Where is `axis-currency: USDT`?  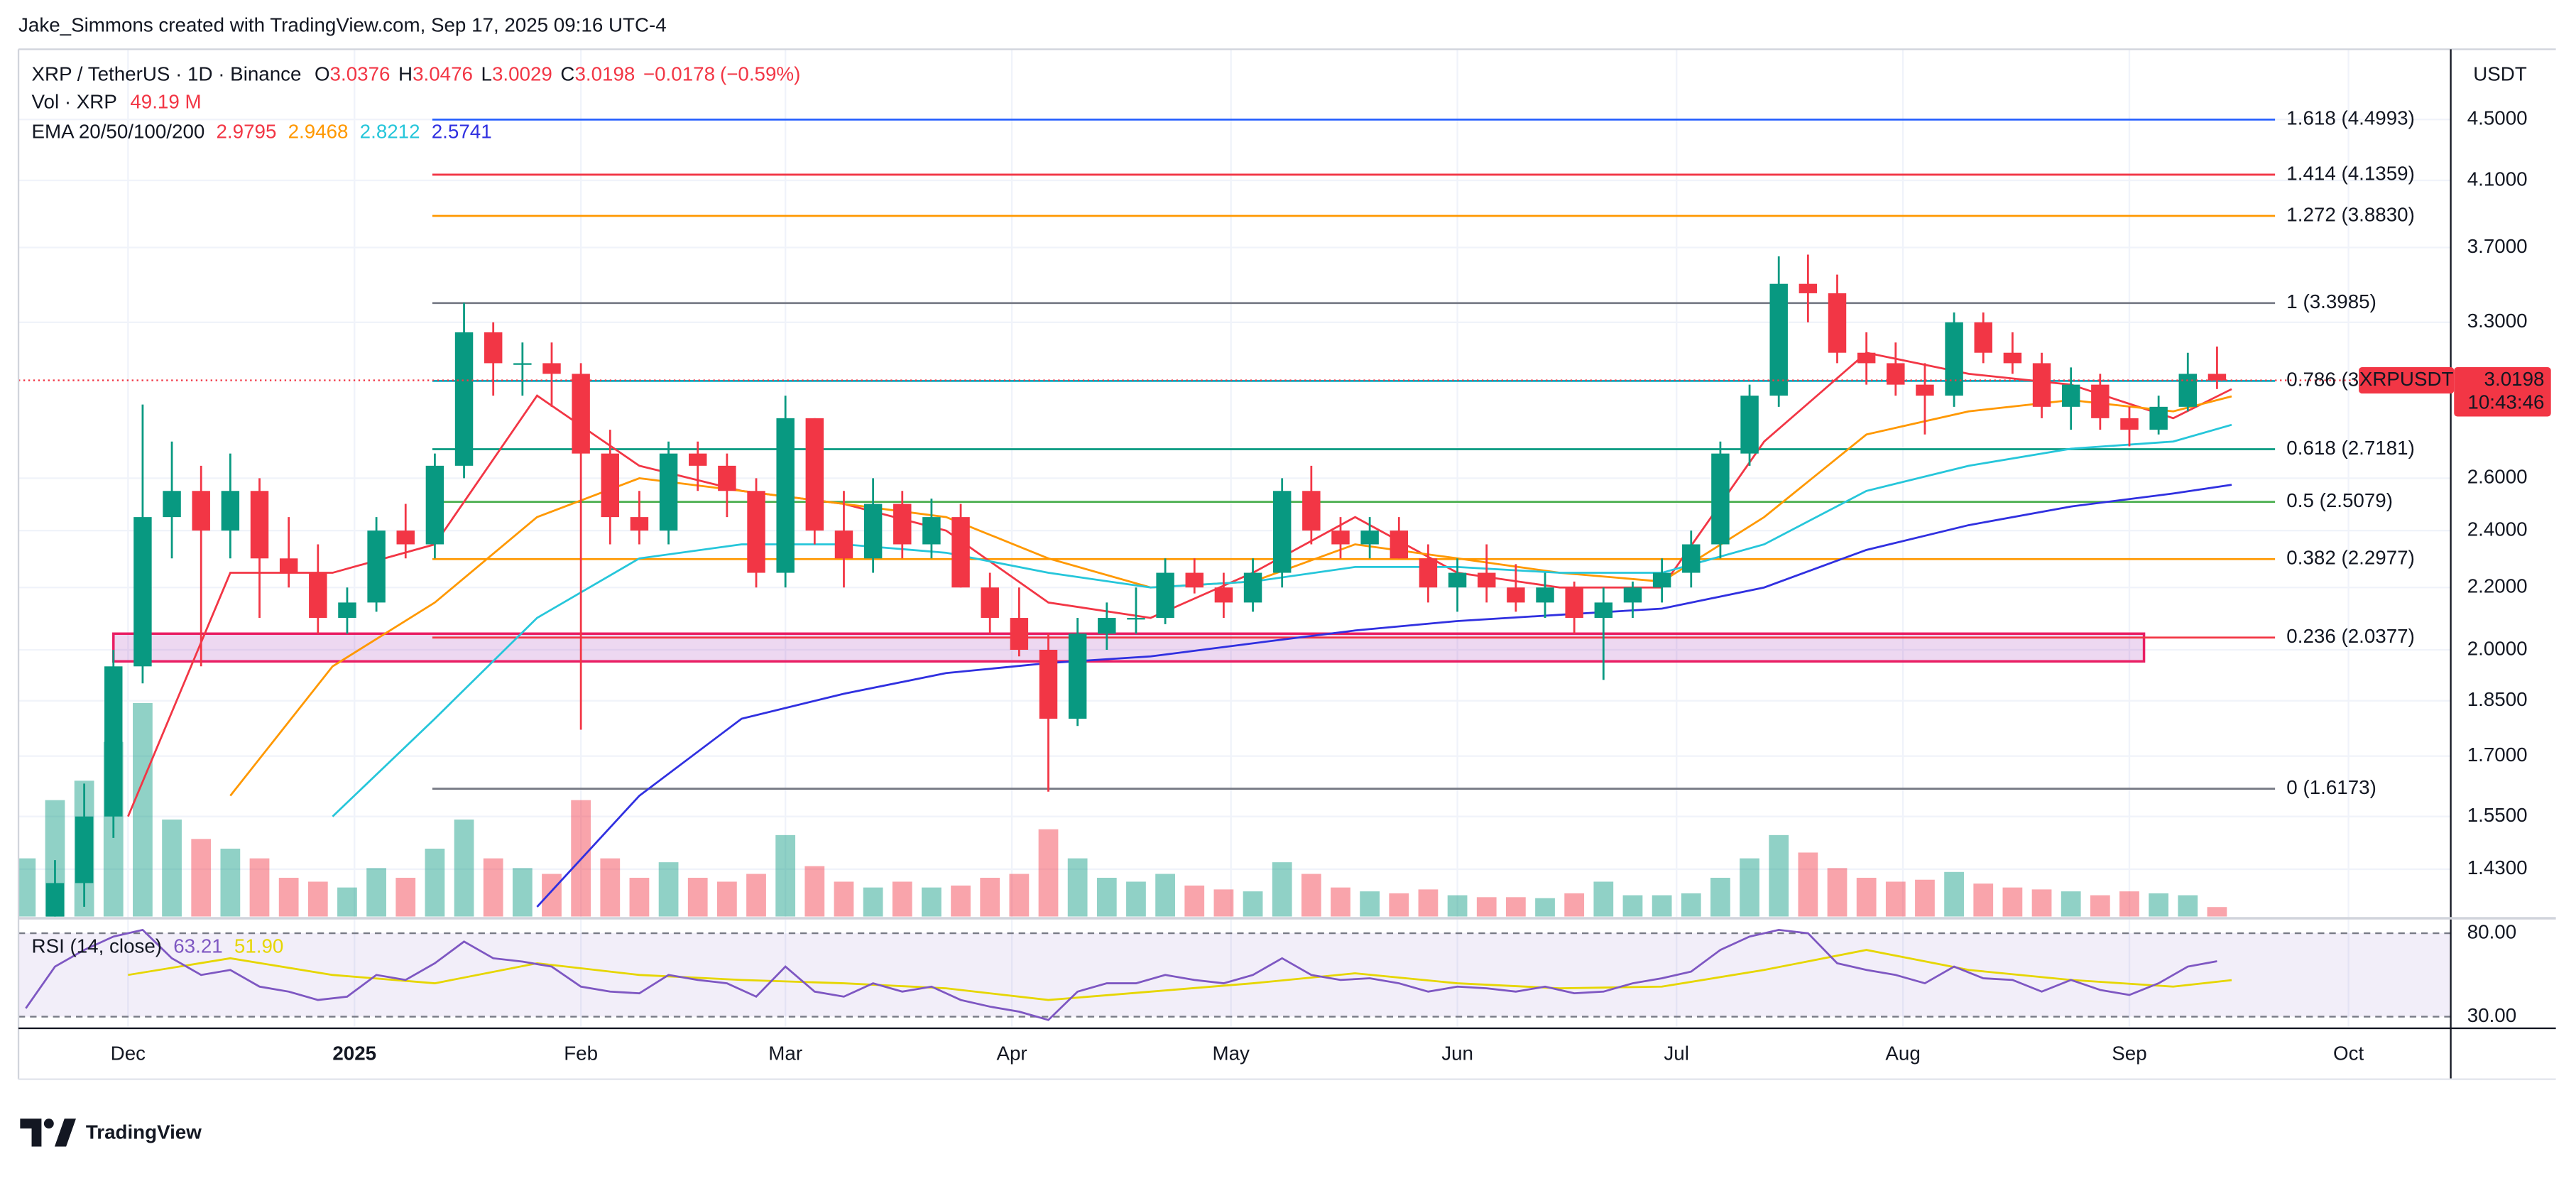 axis-currency: USDT is located at coordinates (2500, 74).